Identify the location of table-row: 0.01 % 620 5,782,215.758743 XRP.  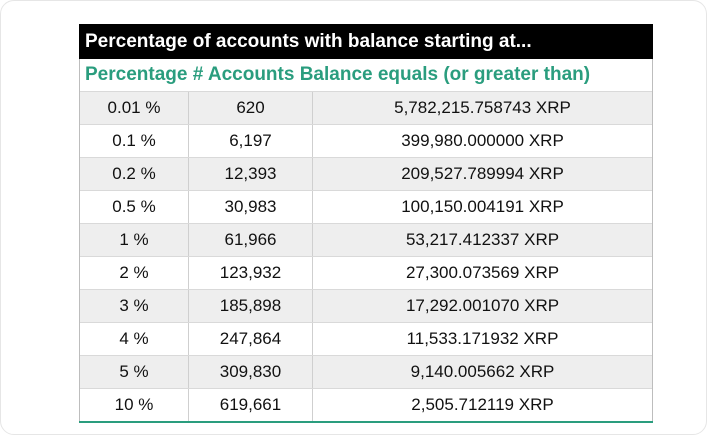
(366, 107).